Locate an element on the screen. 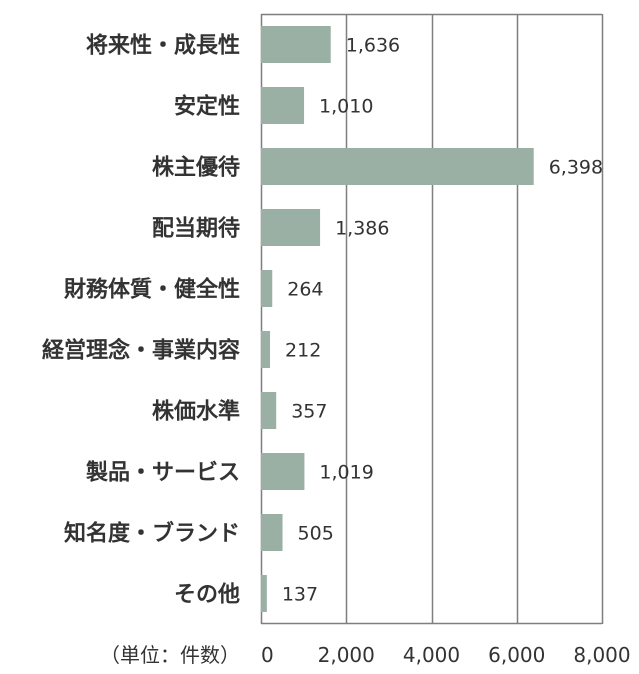 Image resolution: width=639 pixels, height=674 pixels. category-label-0: 将来性・成長性 is located at coordinates (163, 46).